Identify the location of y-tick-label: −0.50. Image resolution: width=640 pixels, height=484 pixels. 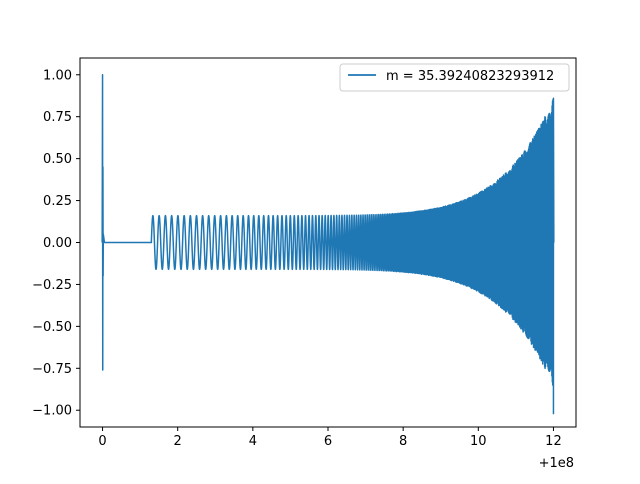
(52, 327).